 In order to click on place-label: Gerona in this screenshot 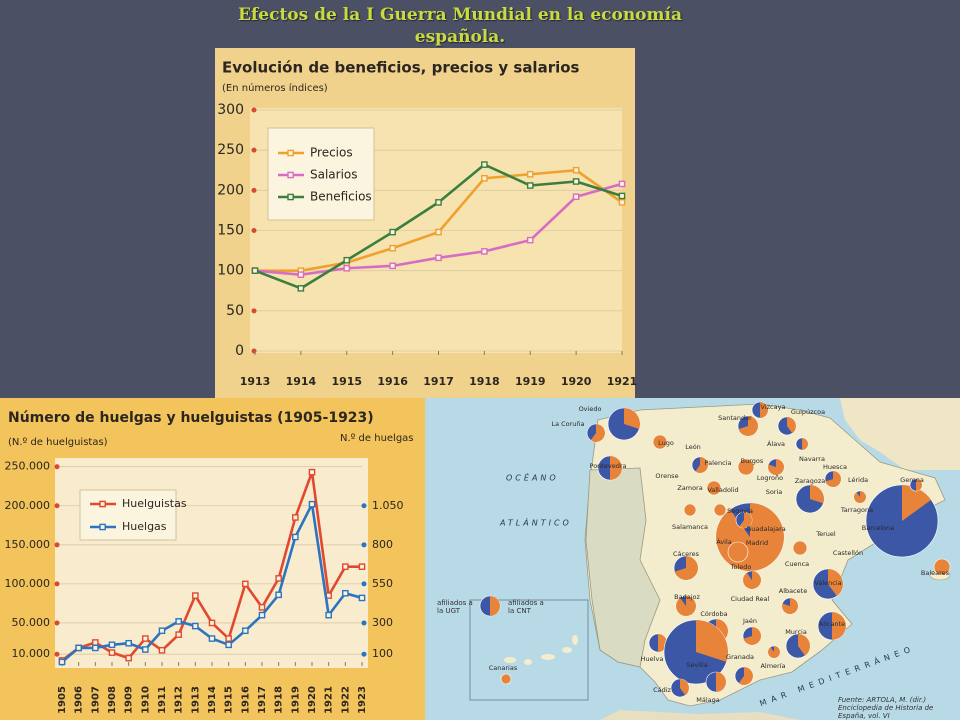, I will do `click(912, 480)`.